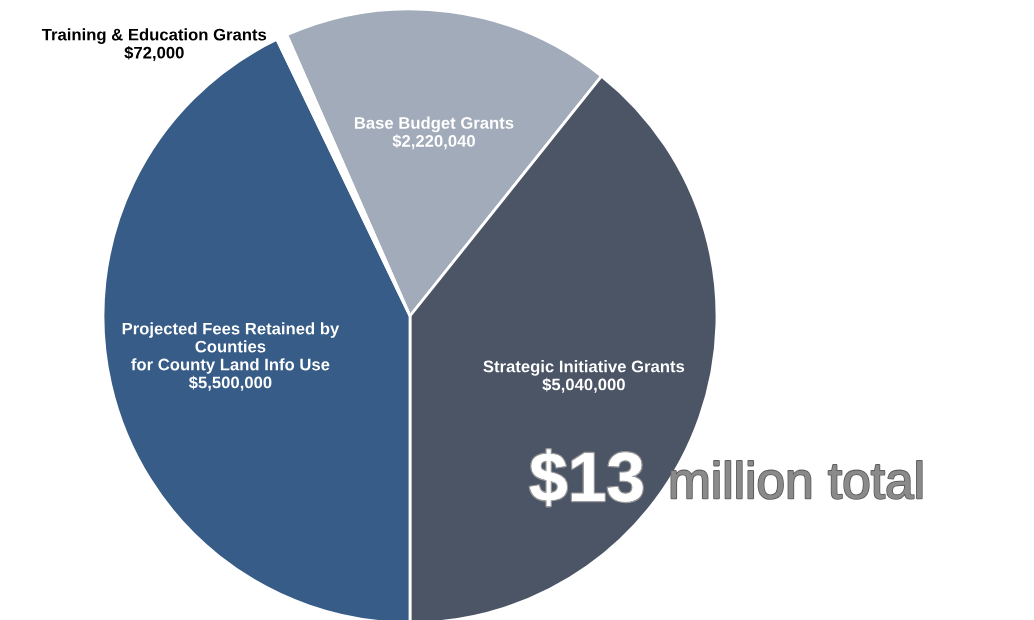  I want to click on slice-label: Projected Fees Retained by Counties for County Land Info Use, so click(231, 348).